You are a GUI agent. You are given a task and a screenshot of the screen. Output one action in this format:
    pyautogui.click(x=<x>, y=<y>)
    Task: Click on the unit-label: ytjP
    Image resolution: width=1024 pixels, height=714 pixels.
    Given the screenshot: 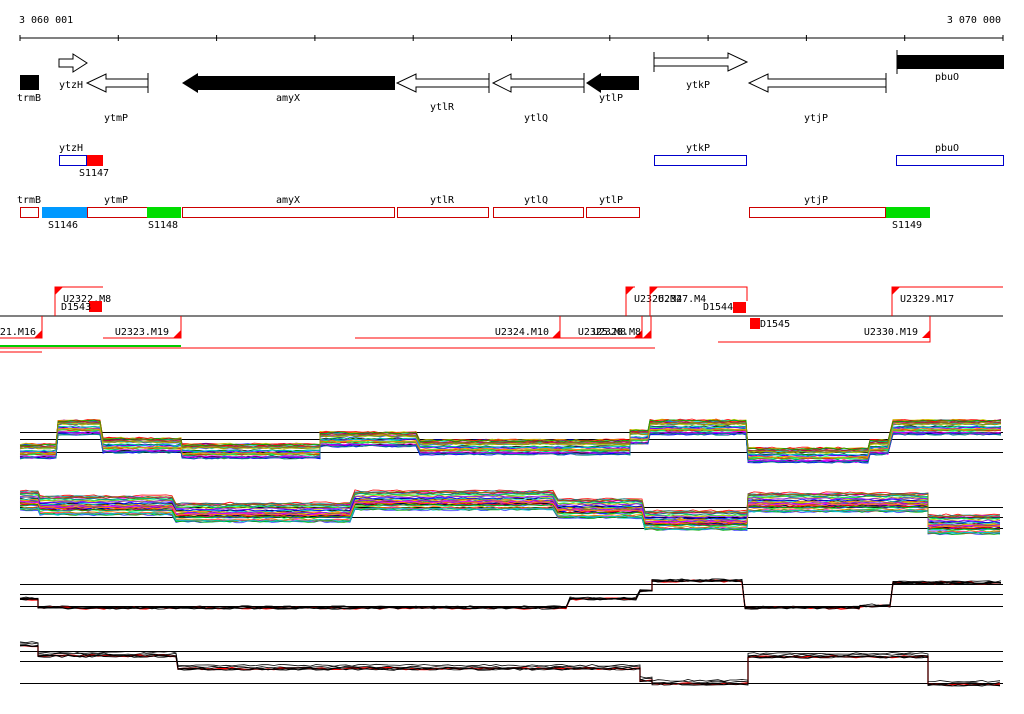 What is the action you would take?
    pyautogui.click(x=816, y=200)
    